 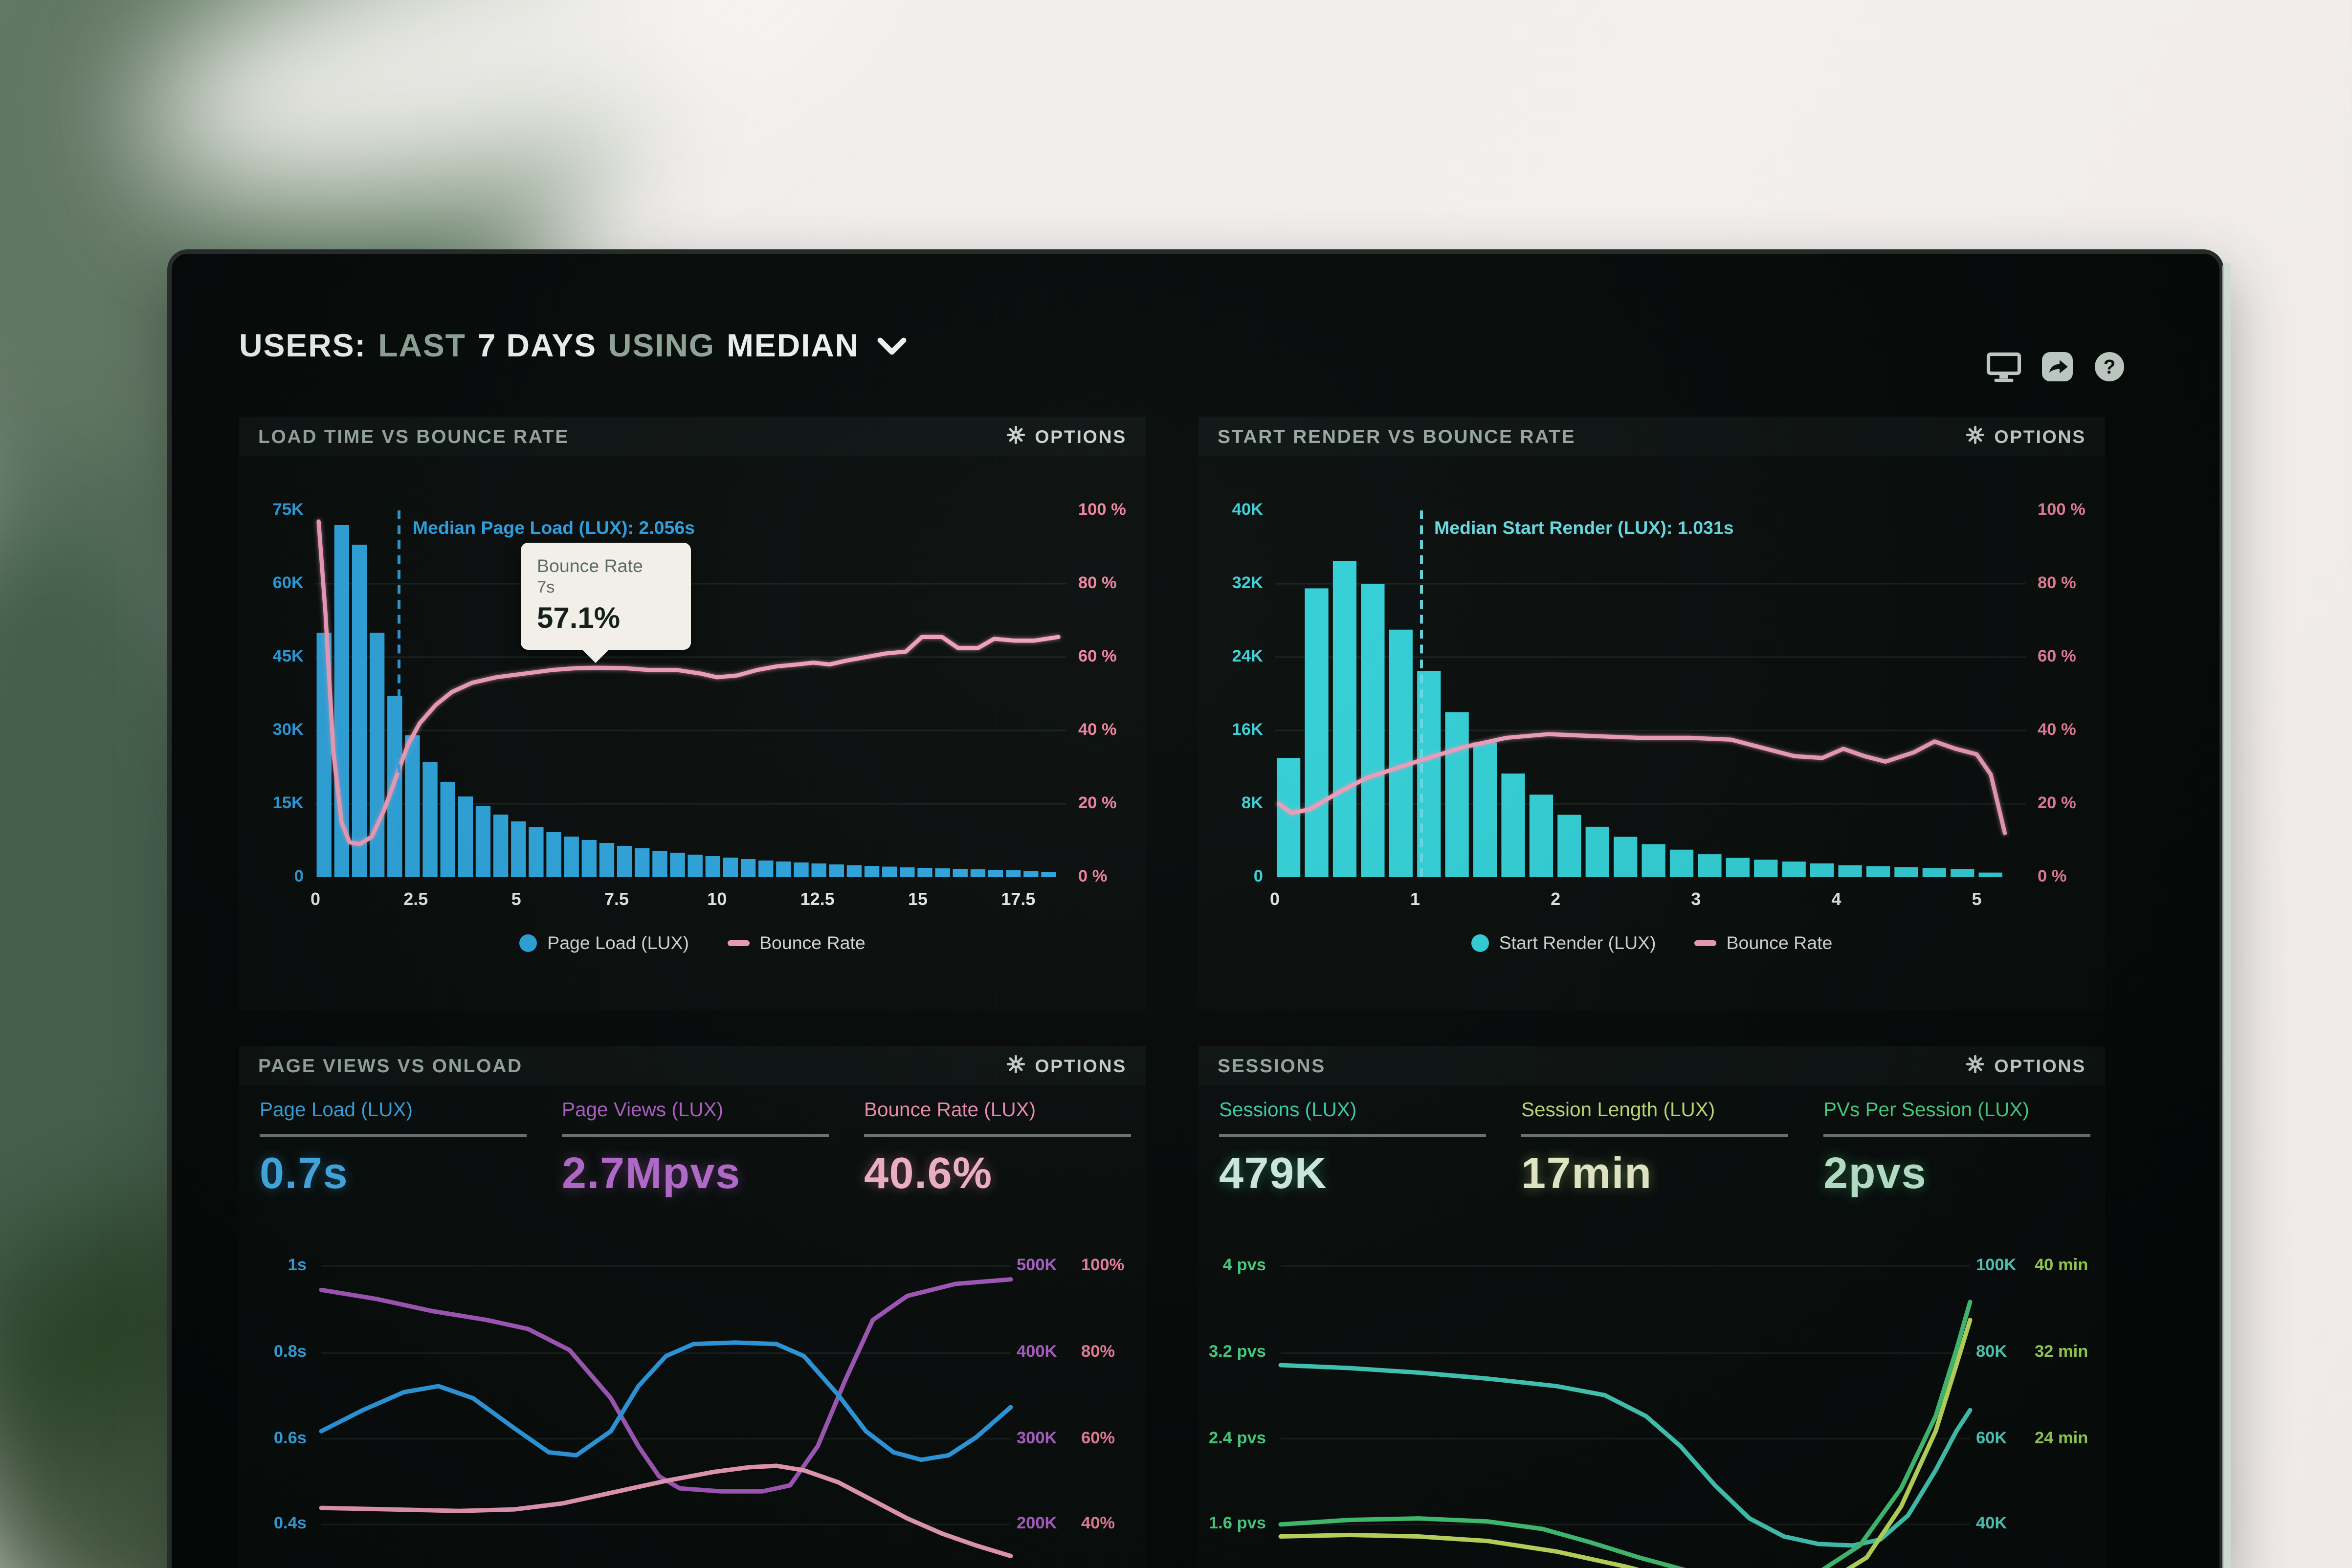 What do you see at coordinates (661, 345) in the screenshot?
I see `title-segment: USING` at bounding box center [661, 345].